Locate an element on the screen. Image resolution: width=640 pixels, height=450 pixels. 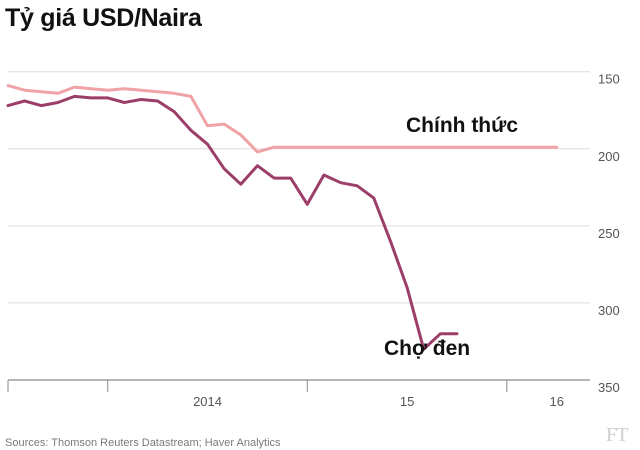
y-tick-label-200: 200 is located at coordinates (609, 156).